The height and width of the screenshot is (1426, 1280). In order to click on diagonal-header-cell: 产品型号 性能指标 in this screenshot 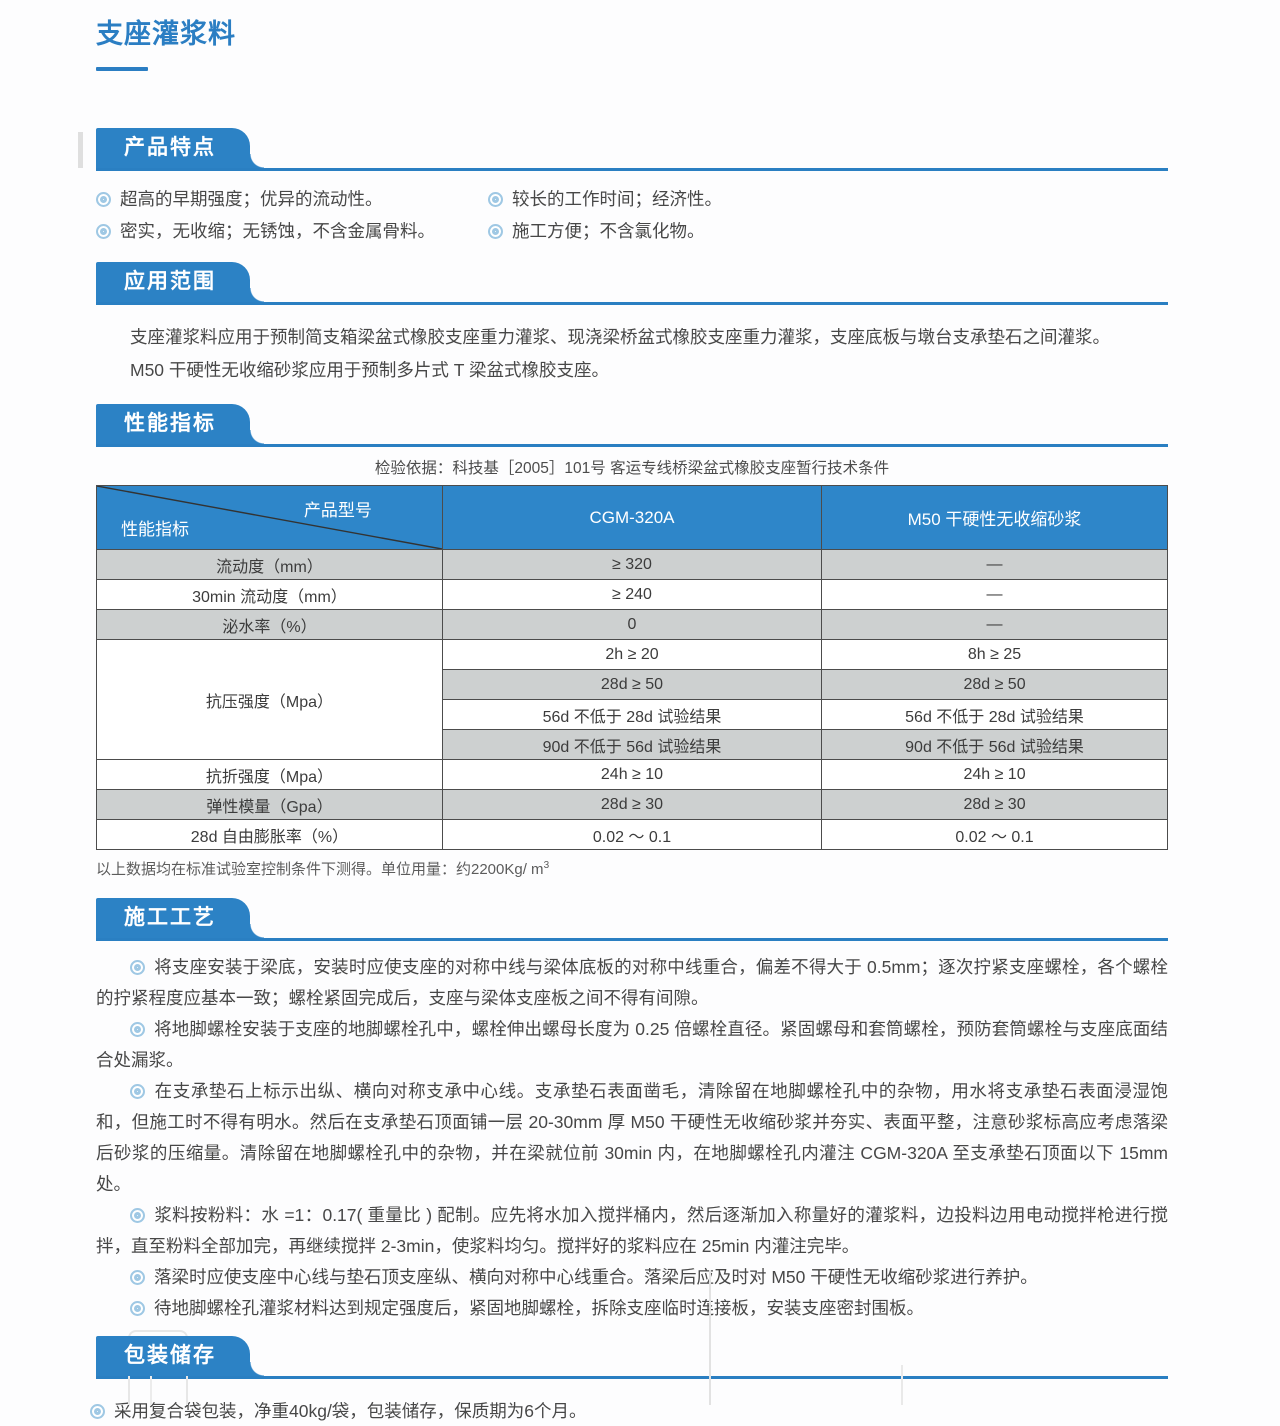, I will do `click(269, 517)`.